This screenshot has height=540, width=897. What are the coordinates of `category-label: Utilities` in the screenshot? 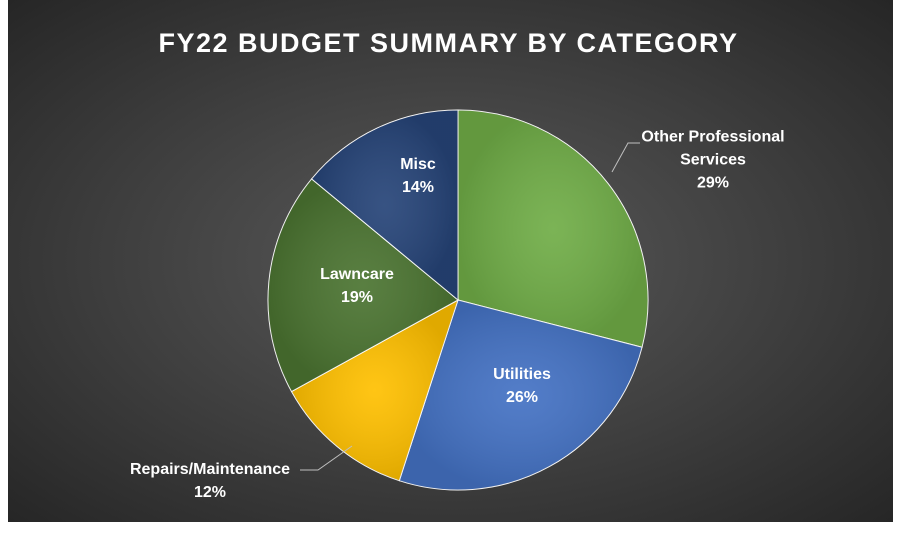 It's located at (522, 374).